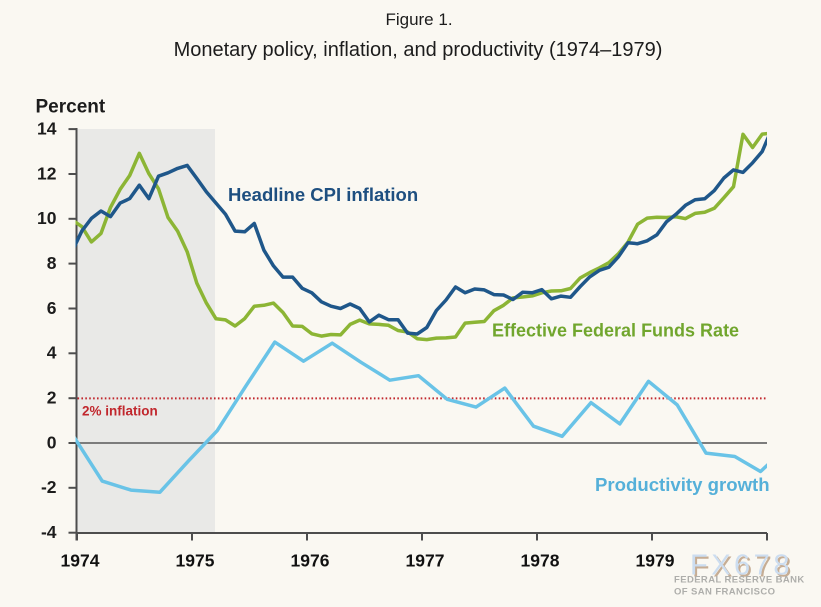  I want to click on svg-text: FEDERAL RESERVE BANK, so click(739, 580).